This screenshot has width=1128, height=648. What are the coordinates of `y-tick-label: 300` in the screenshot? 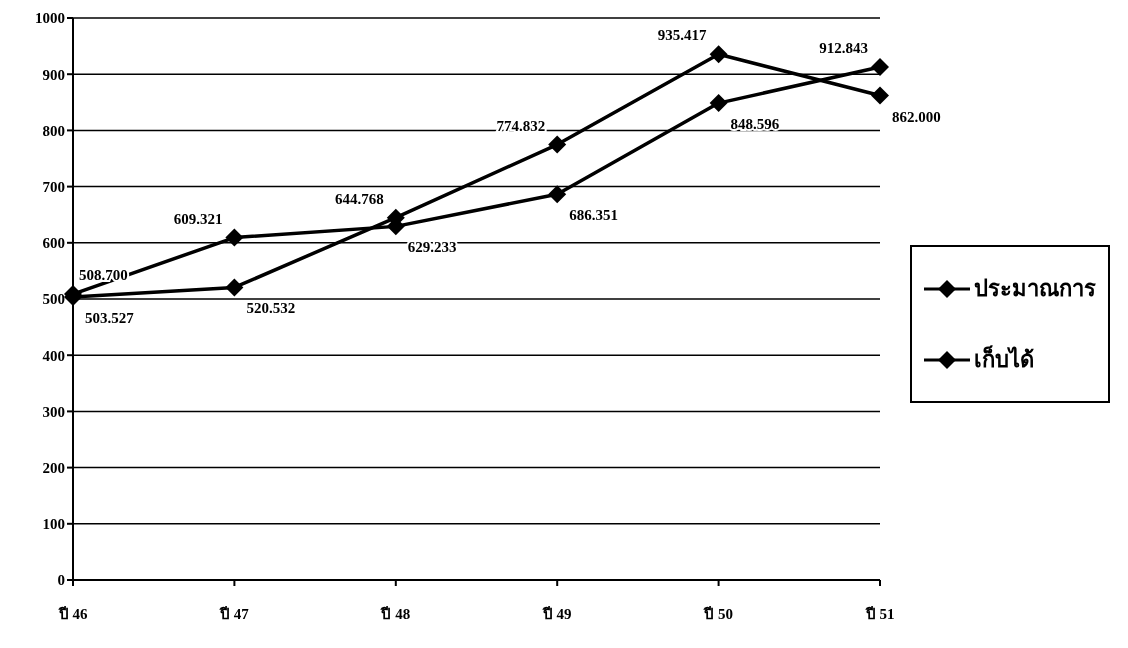 It's located at (53, 411).